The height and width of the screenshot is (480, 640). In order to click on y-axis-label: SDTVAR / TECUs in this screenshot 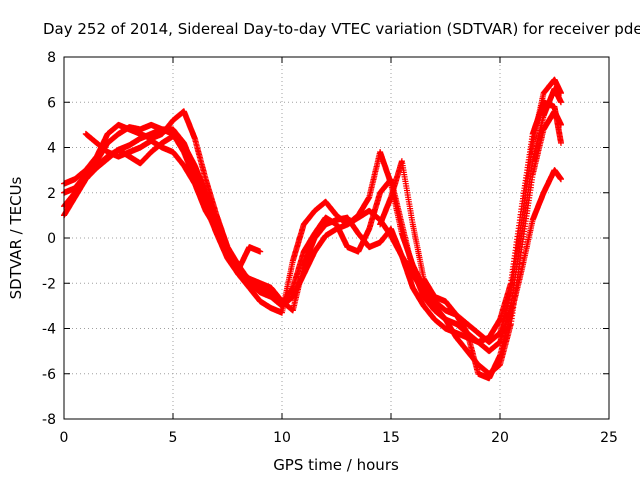, I will do `click(16, 237)`.